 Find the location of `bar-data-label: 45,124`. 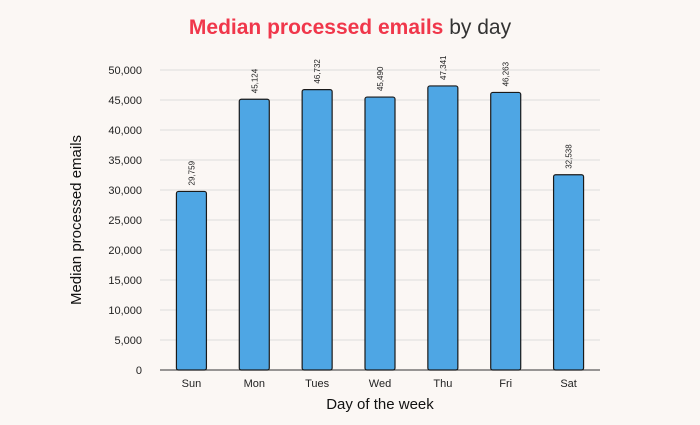

bar-data-label: 45,124 is located at coordinates (254, 80).